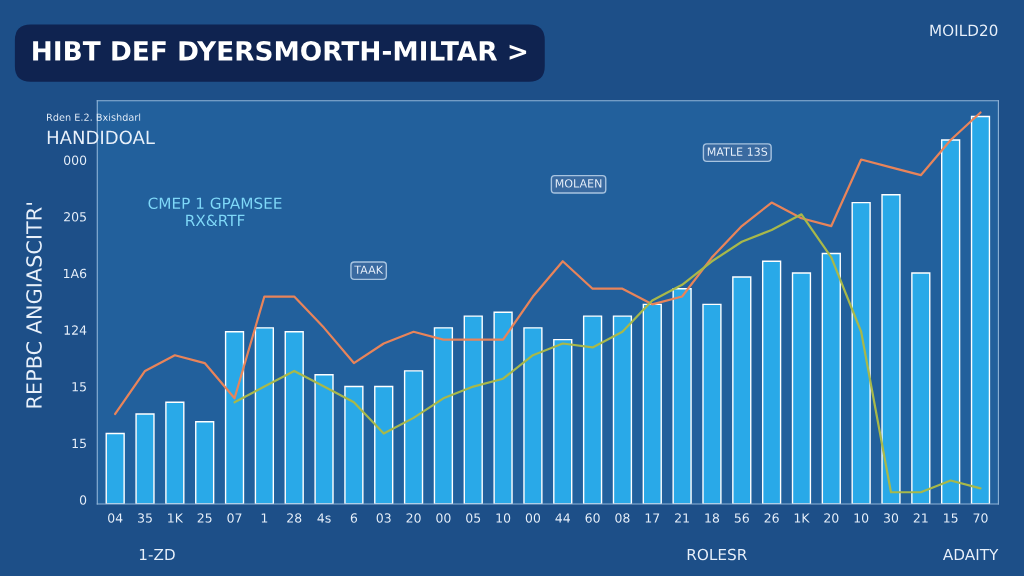  What do you see at coordinates (280, 50) in the screenshot?
I see `chart-title: HIBT DEF DYERSMORTH-MILTAR >` at bounding box center [280, 50].